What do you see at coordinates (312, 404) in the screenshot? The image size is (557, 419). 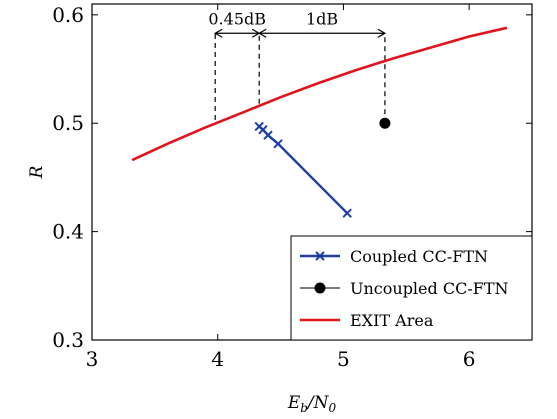 I see `x-axis-label: Eb/N0` at bounding box center [312, 404].